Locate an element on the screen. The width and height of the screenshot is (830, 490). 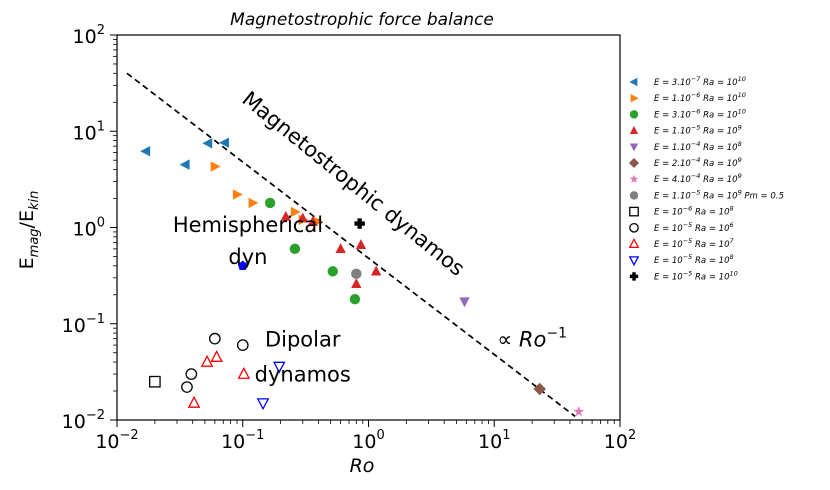
legend-label: E = 3.10−6 Ra = 1010 is located at coordinates (700, 113).